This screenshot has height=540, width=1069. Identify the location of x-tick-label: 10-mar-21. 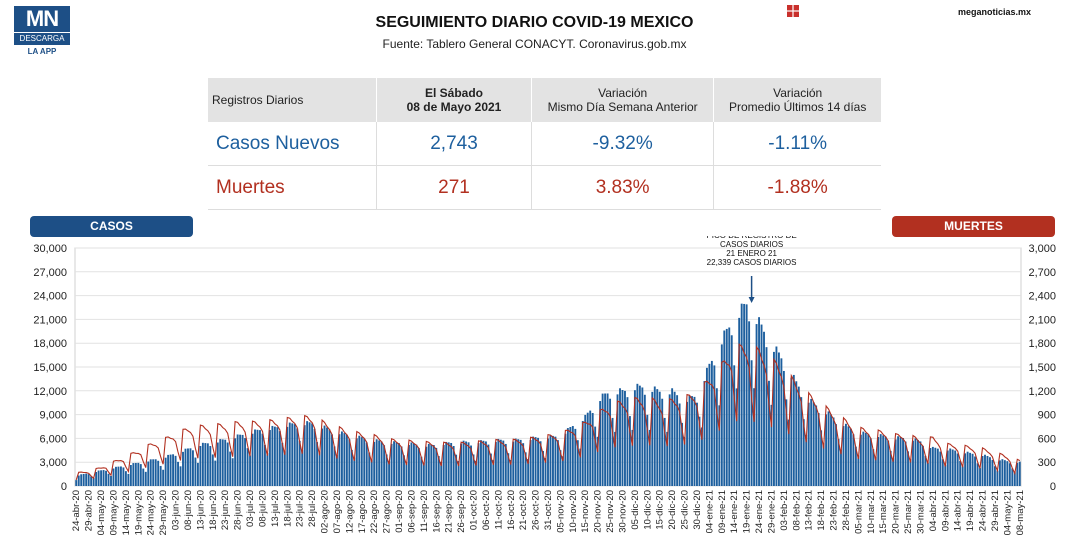
(871, 512).